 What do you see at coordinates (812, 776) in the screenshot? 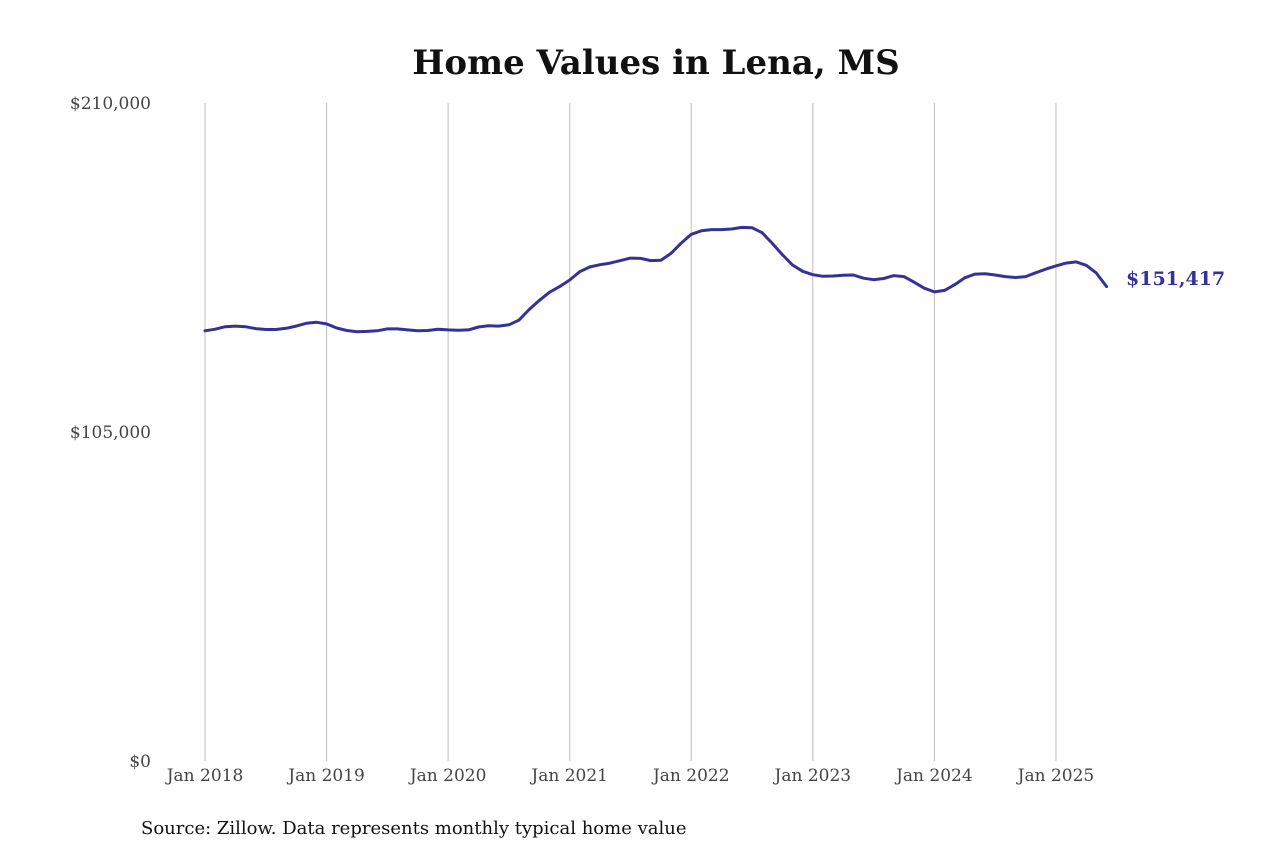
I see `x-tick-label: Jan 2023` at bounding box center [812, 776].